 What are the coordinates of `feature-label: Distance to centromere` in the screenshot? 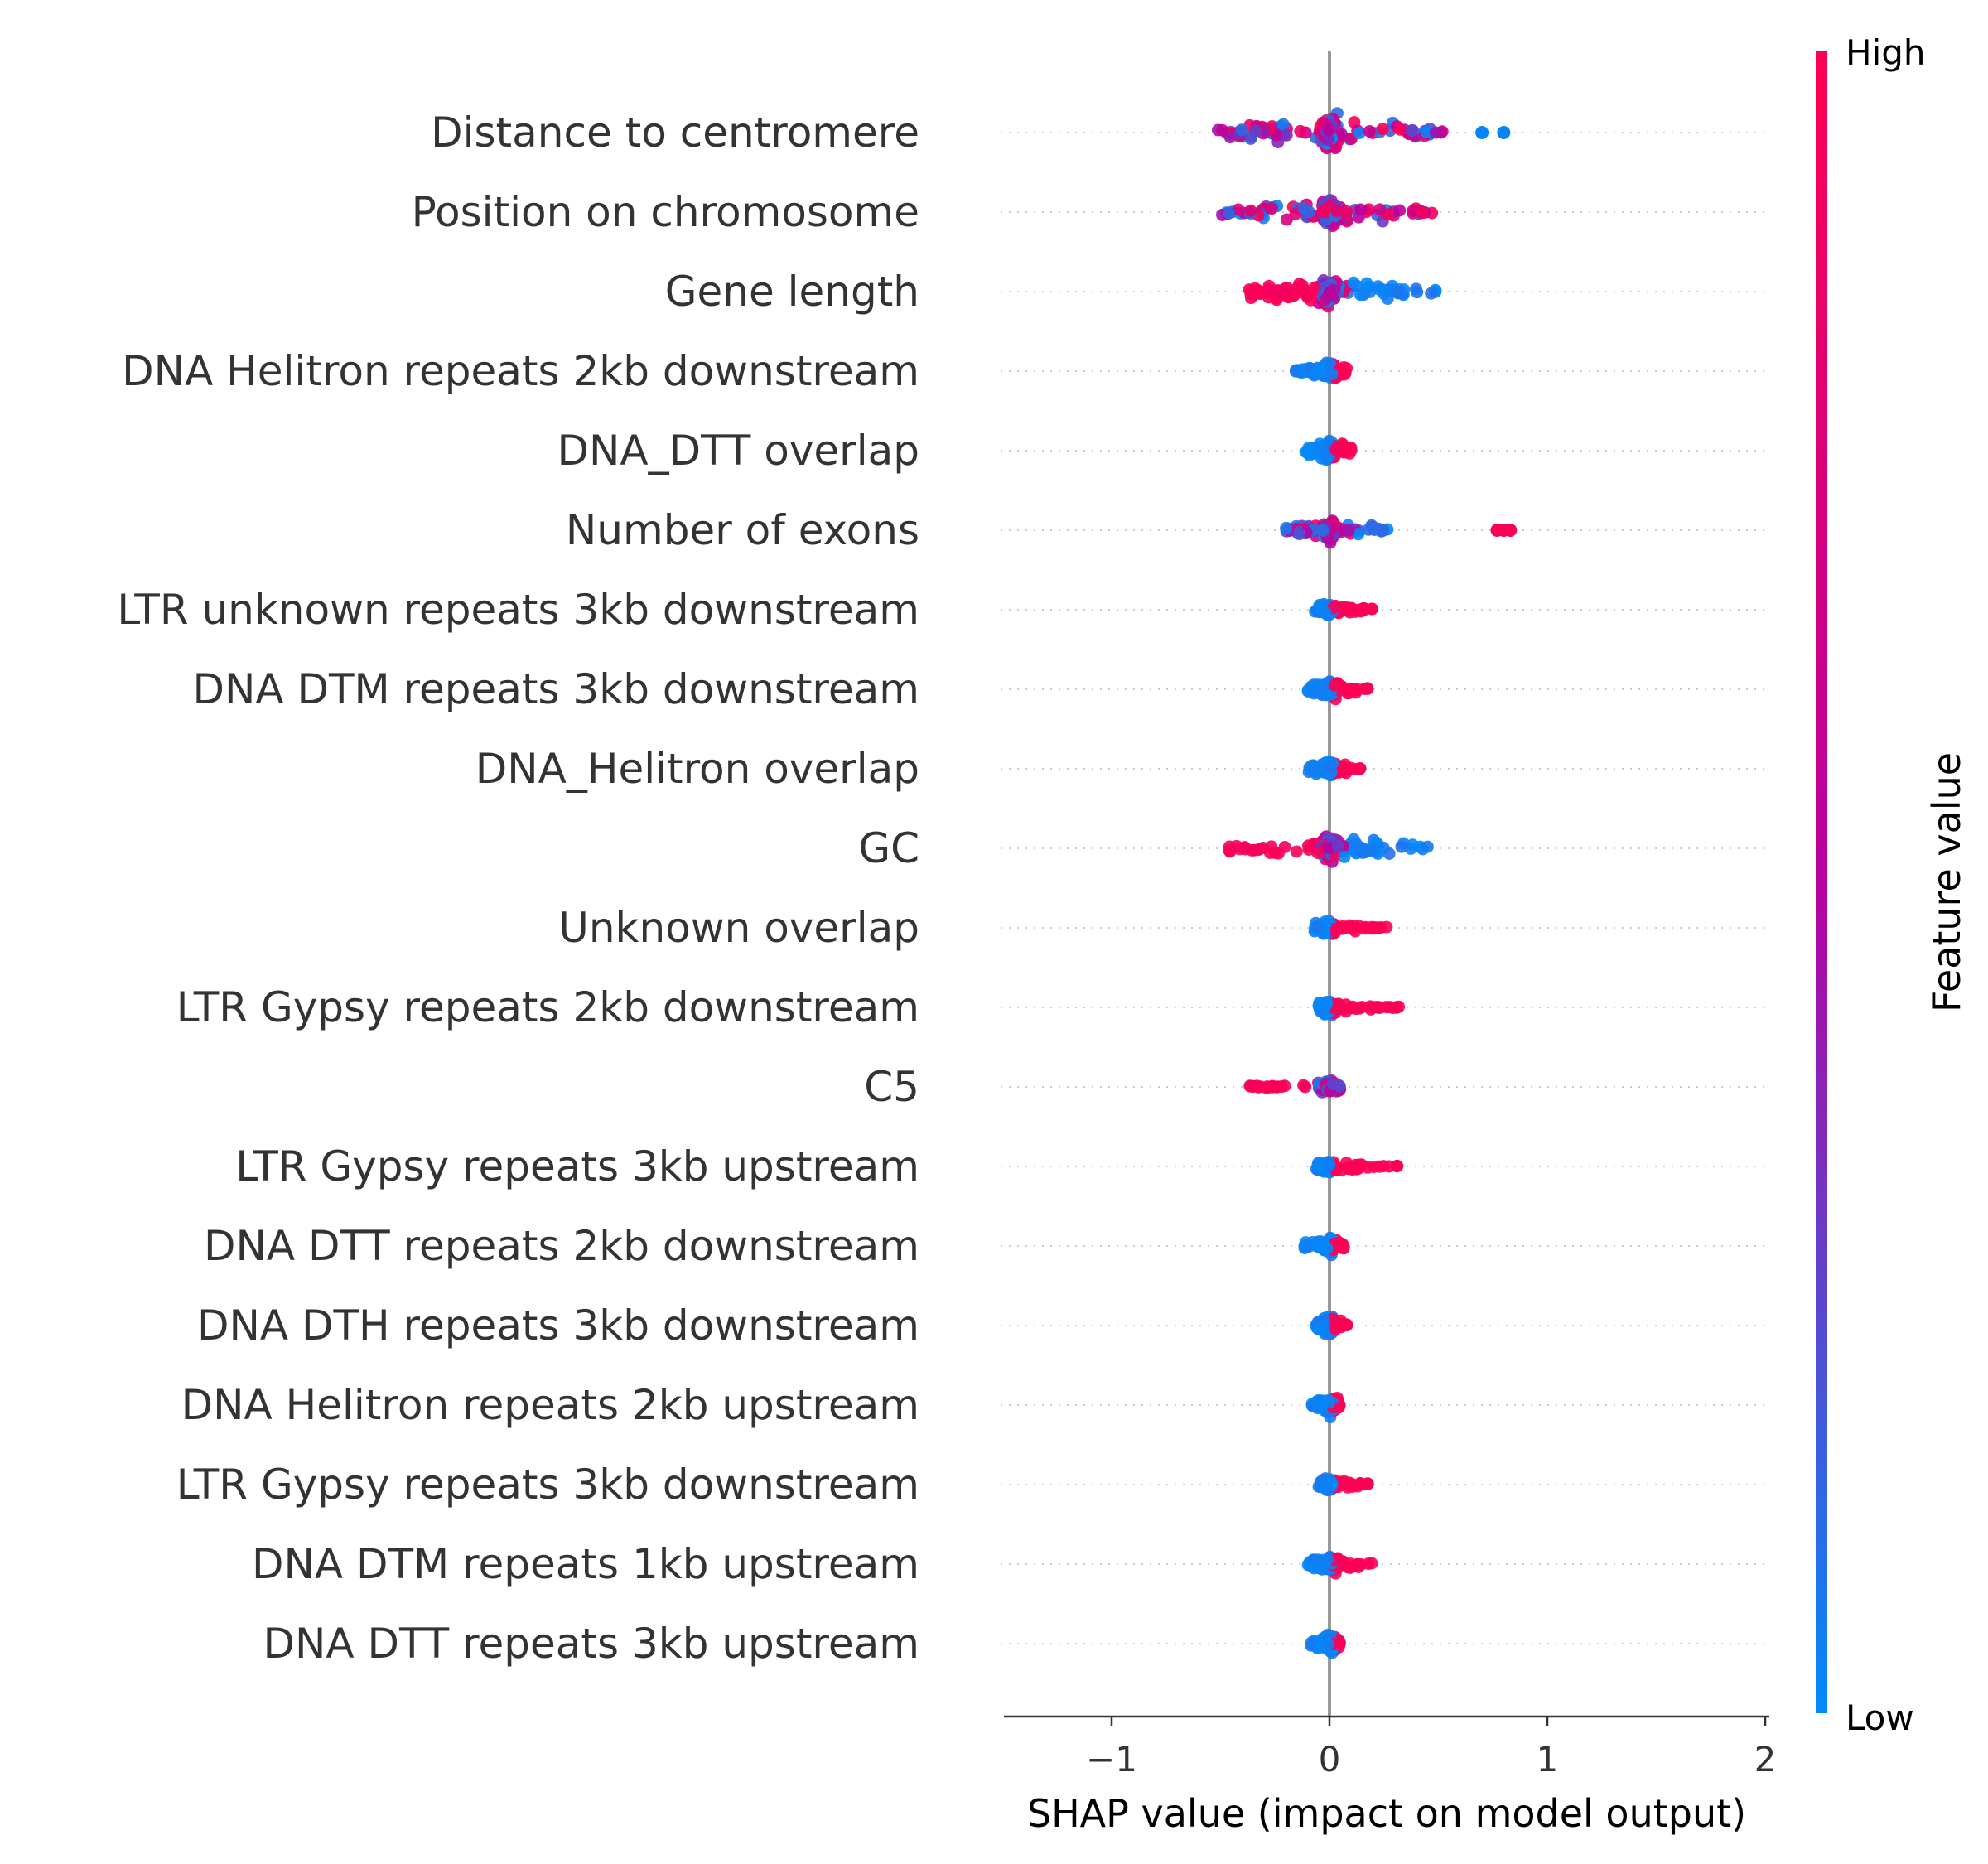 It's located at (675, 133).